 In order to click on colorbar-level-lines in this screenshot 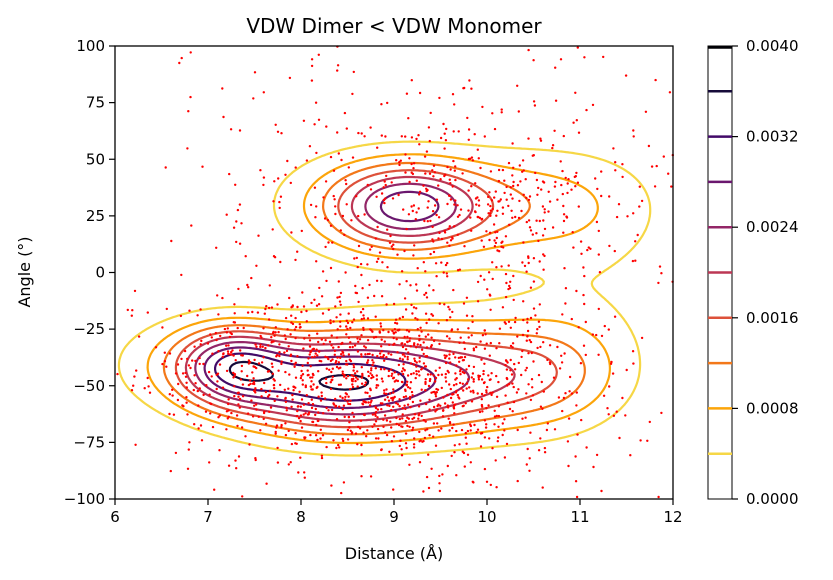, I will do `click(720, 250)`.